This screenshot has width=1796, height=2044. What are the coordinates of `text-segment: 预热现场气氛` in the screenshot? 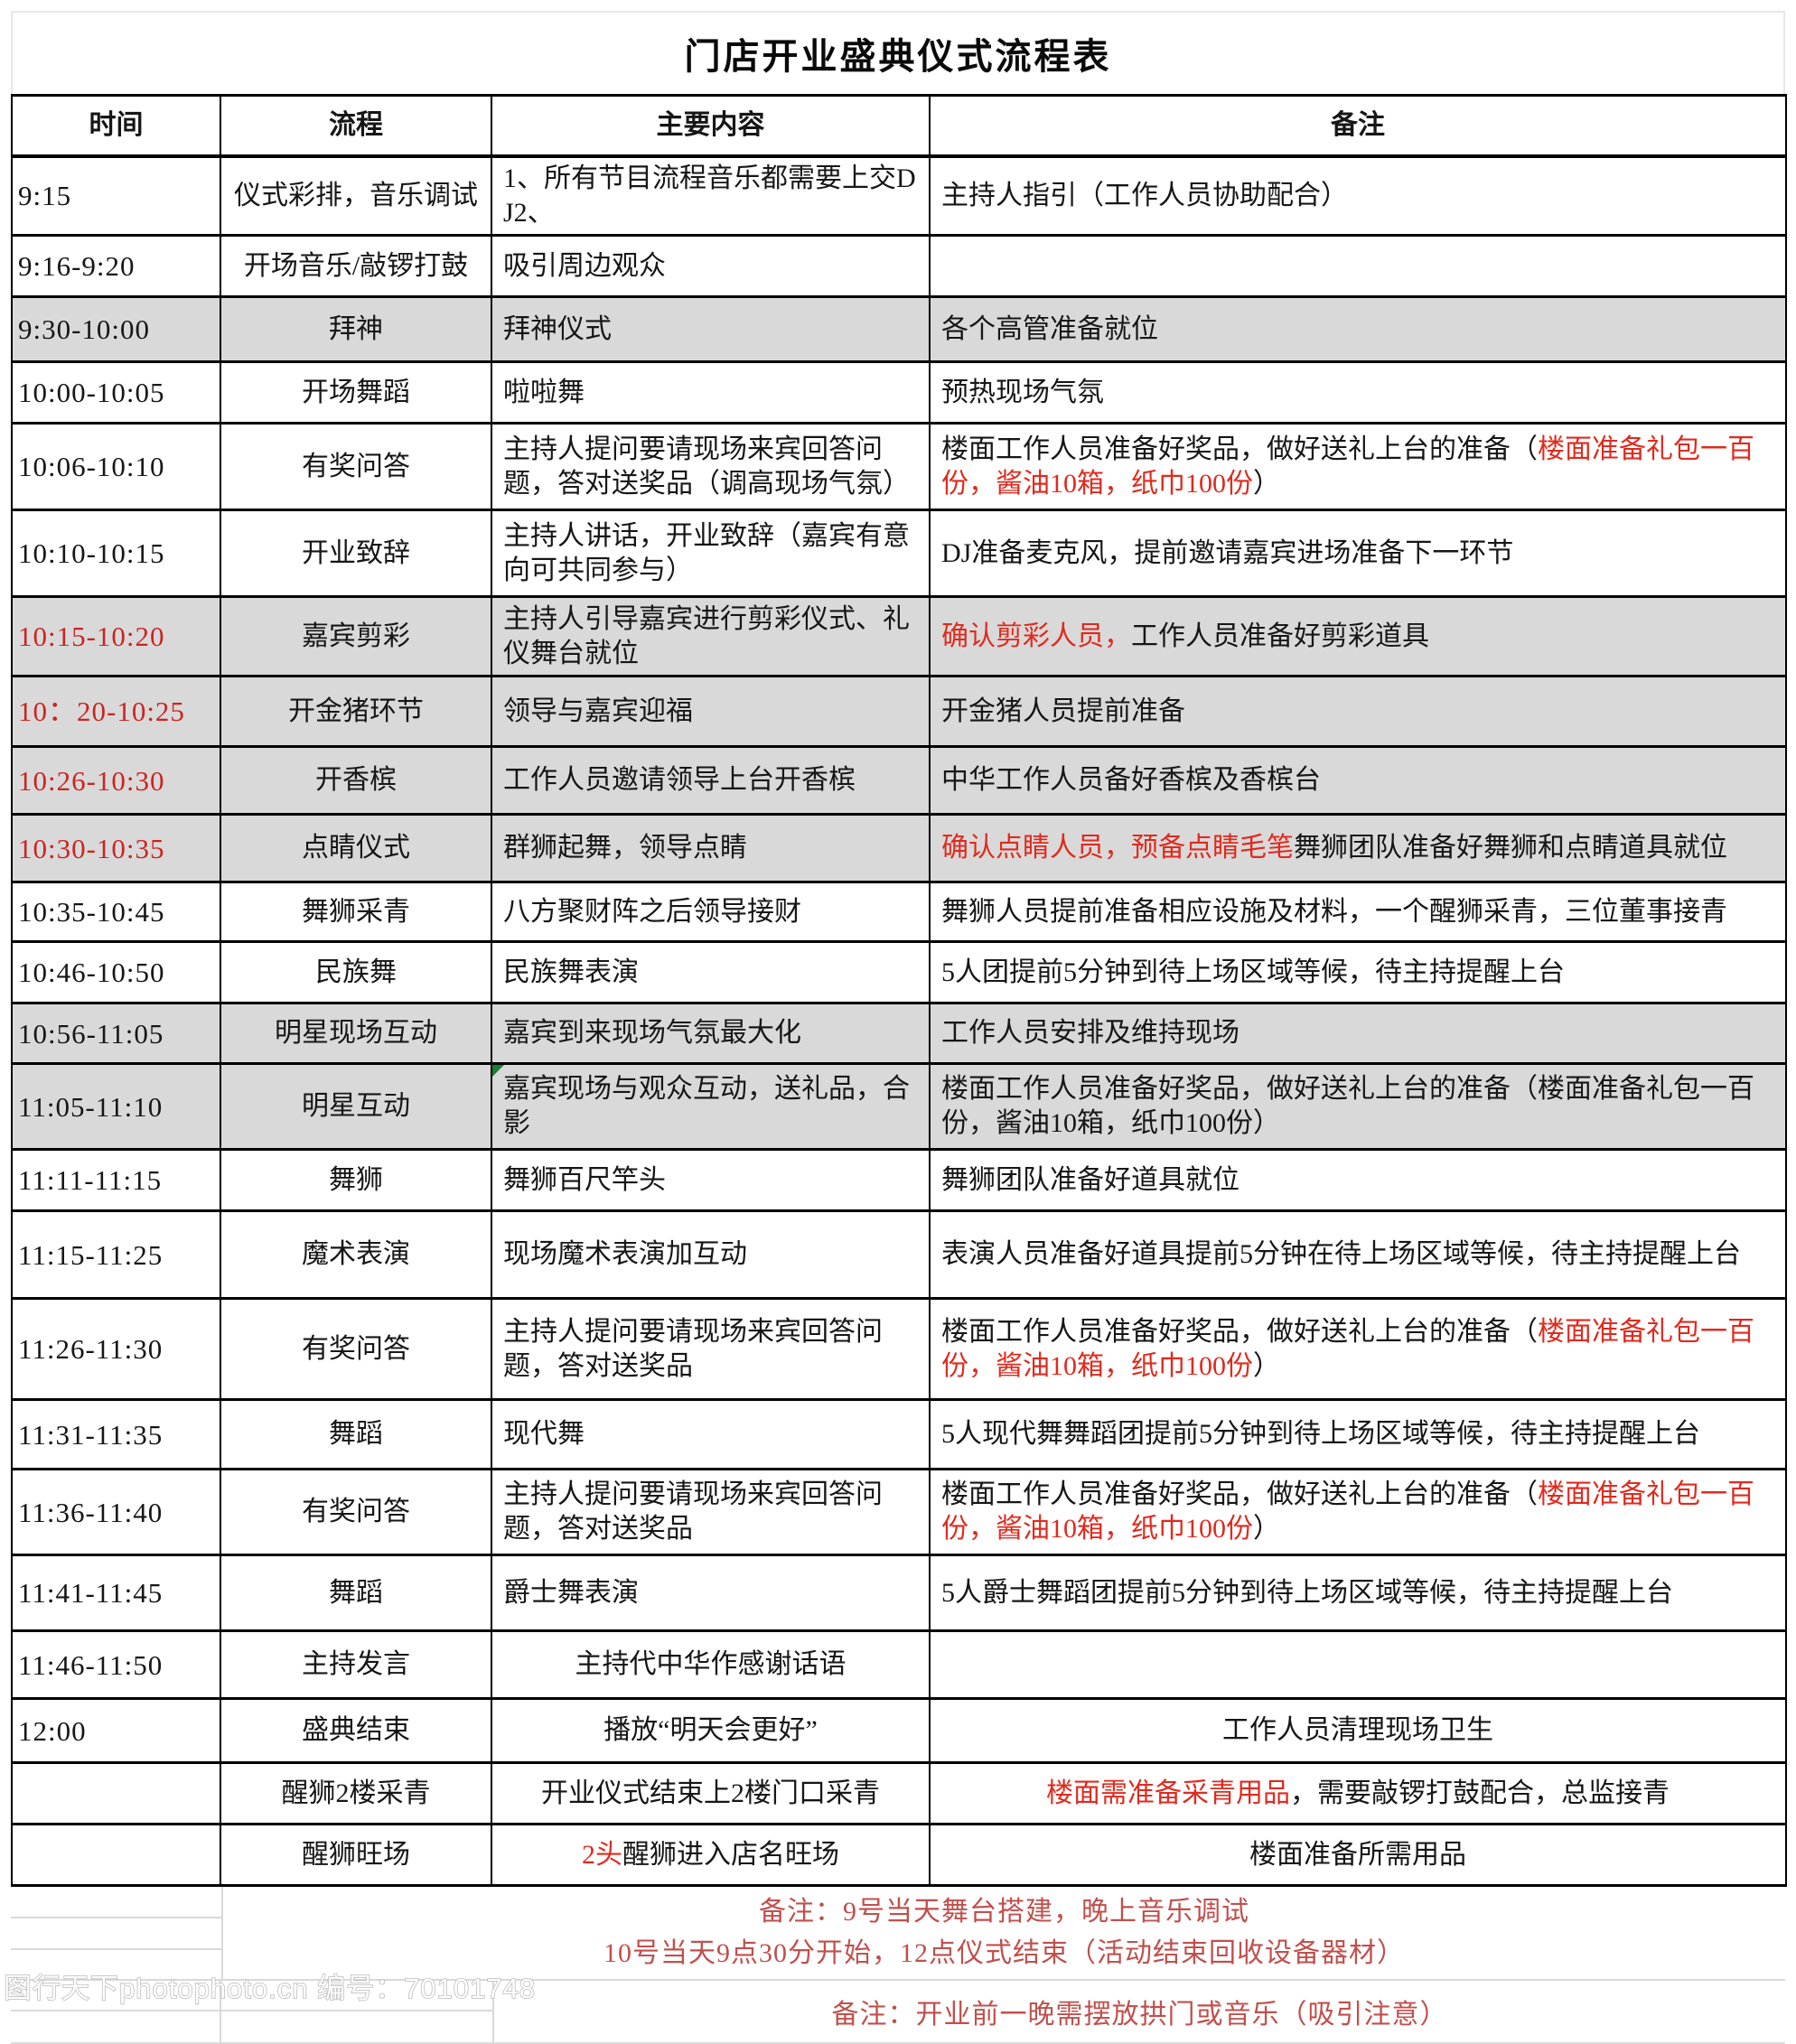 It's located at (1023, 392).